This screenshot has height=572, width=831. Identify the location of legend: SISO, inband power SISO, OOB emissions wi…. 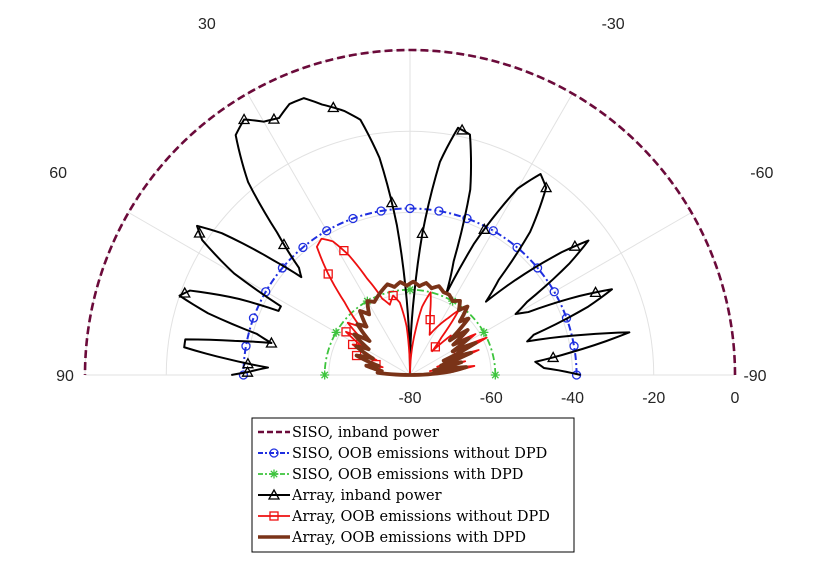
(413, 485).